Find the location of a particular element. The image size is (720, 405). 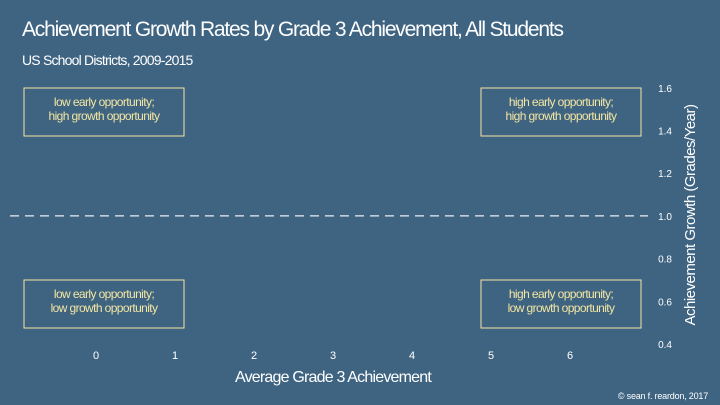

y-tick-label: 1.6 is located at coordinates (665, 89).